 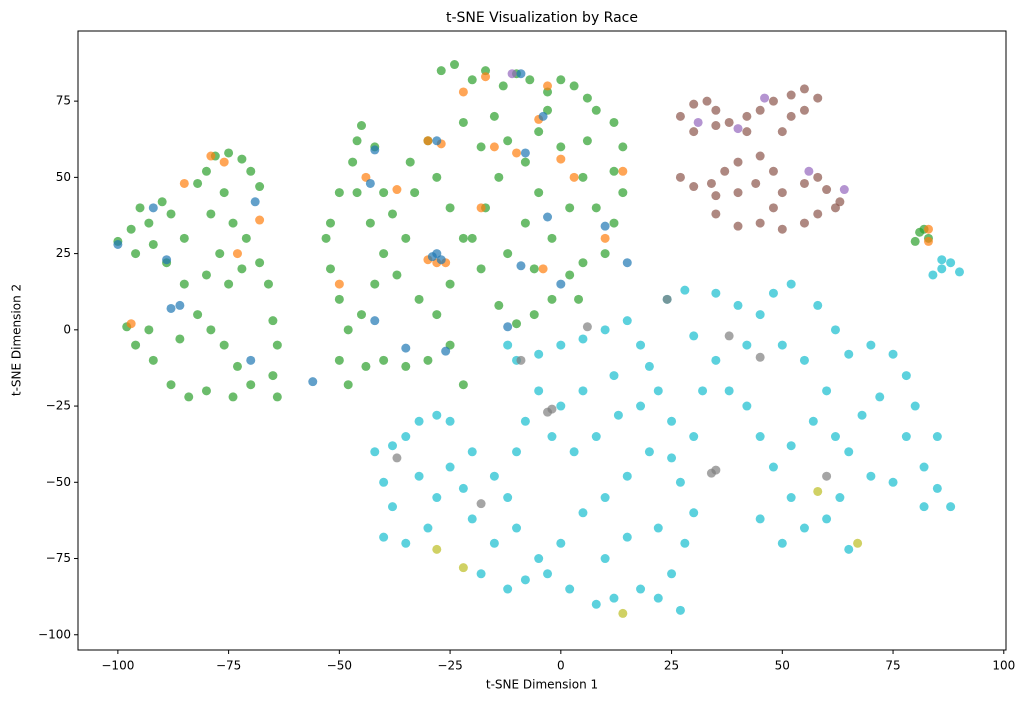 What do you see at coordinates (17, 340) in the screenshot?
I see `y-axis-label: t-SNE Dimension 2` at bounding box center [17, 340].